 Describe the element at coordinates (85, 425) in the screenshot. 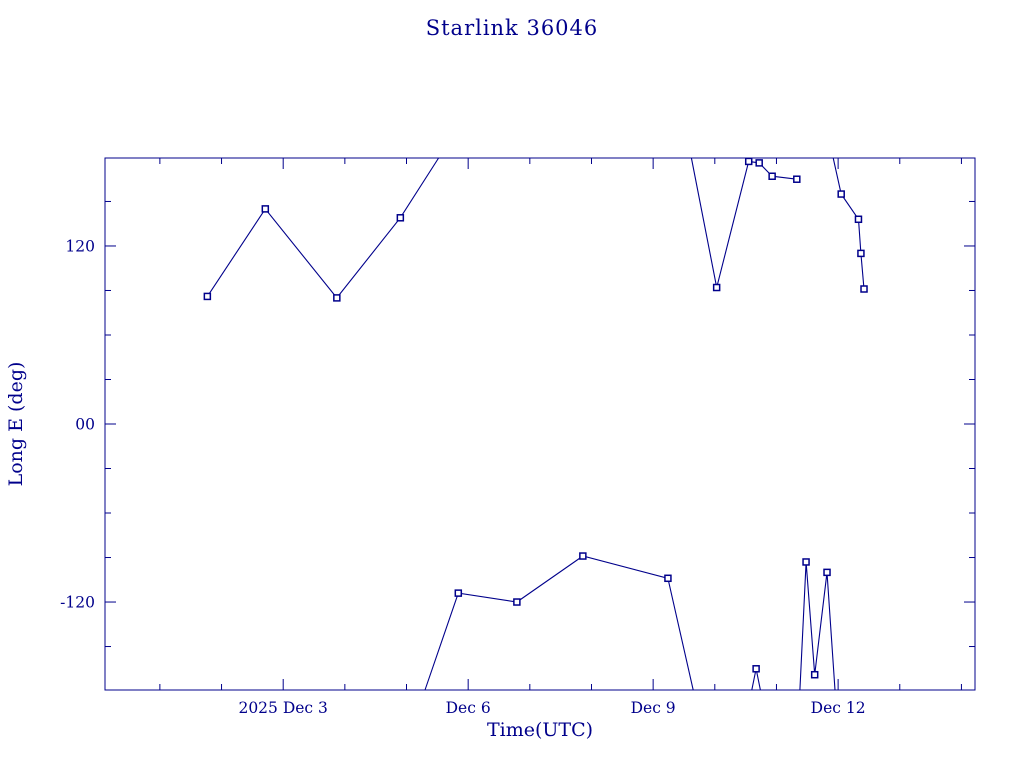

I see `y-tick-label: 00` at that location.